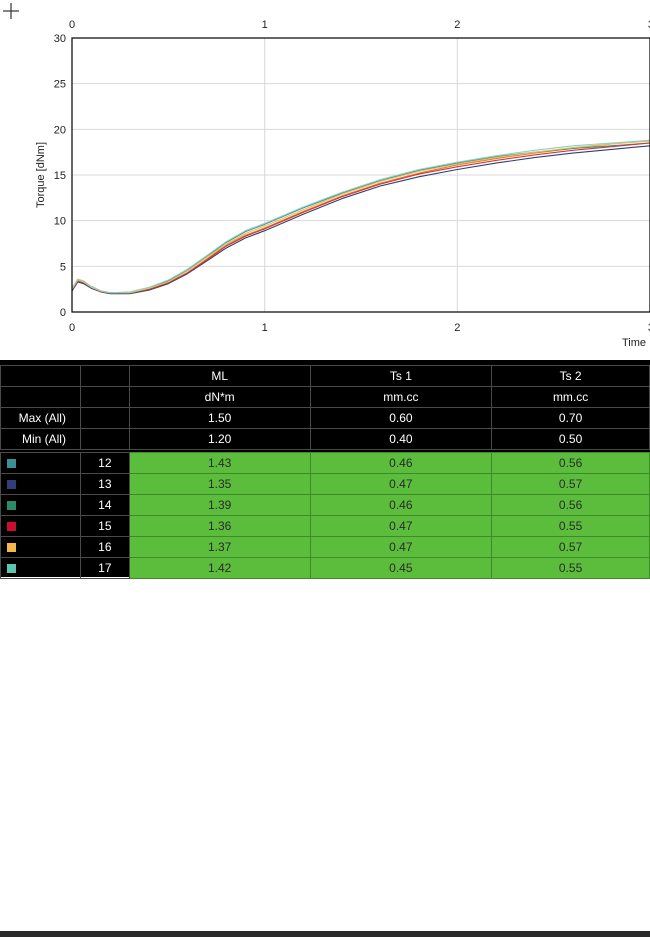  Describe the element at coordinates (219, 484) in the screenshot. I see `cell-ml: 1.35` at that location.